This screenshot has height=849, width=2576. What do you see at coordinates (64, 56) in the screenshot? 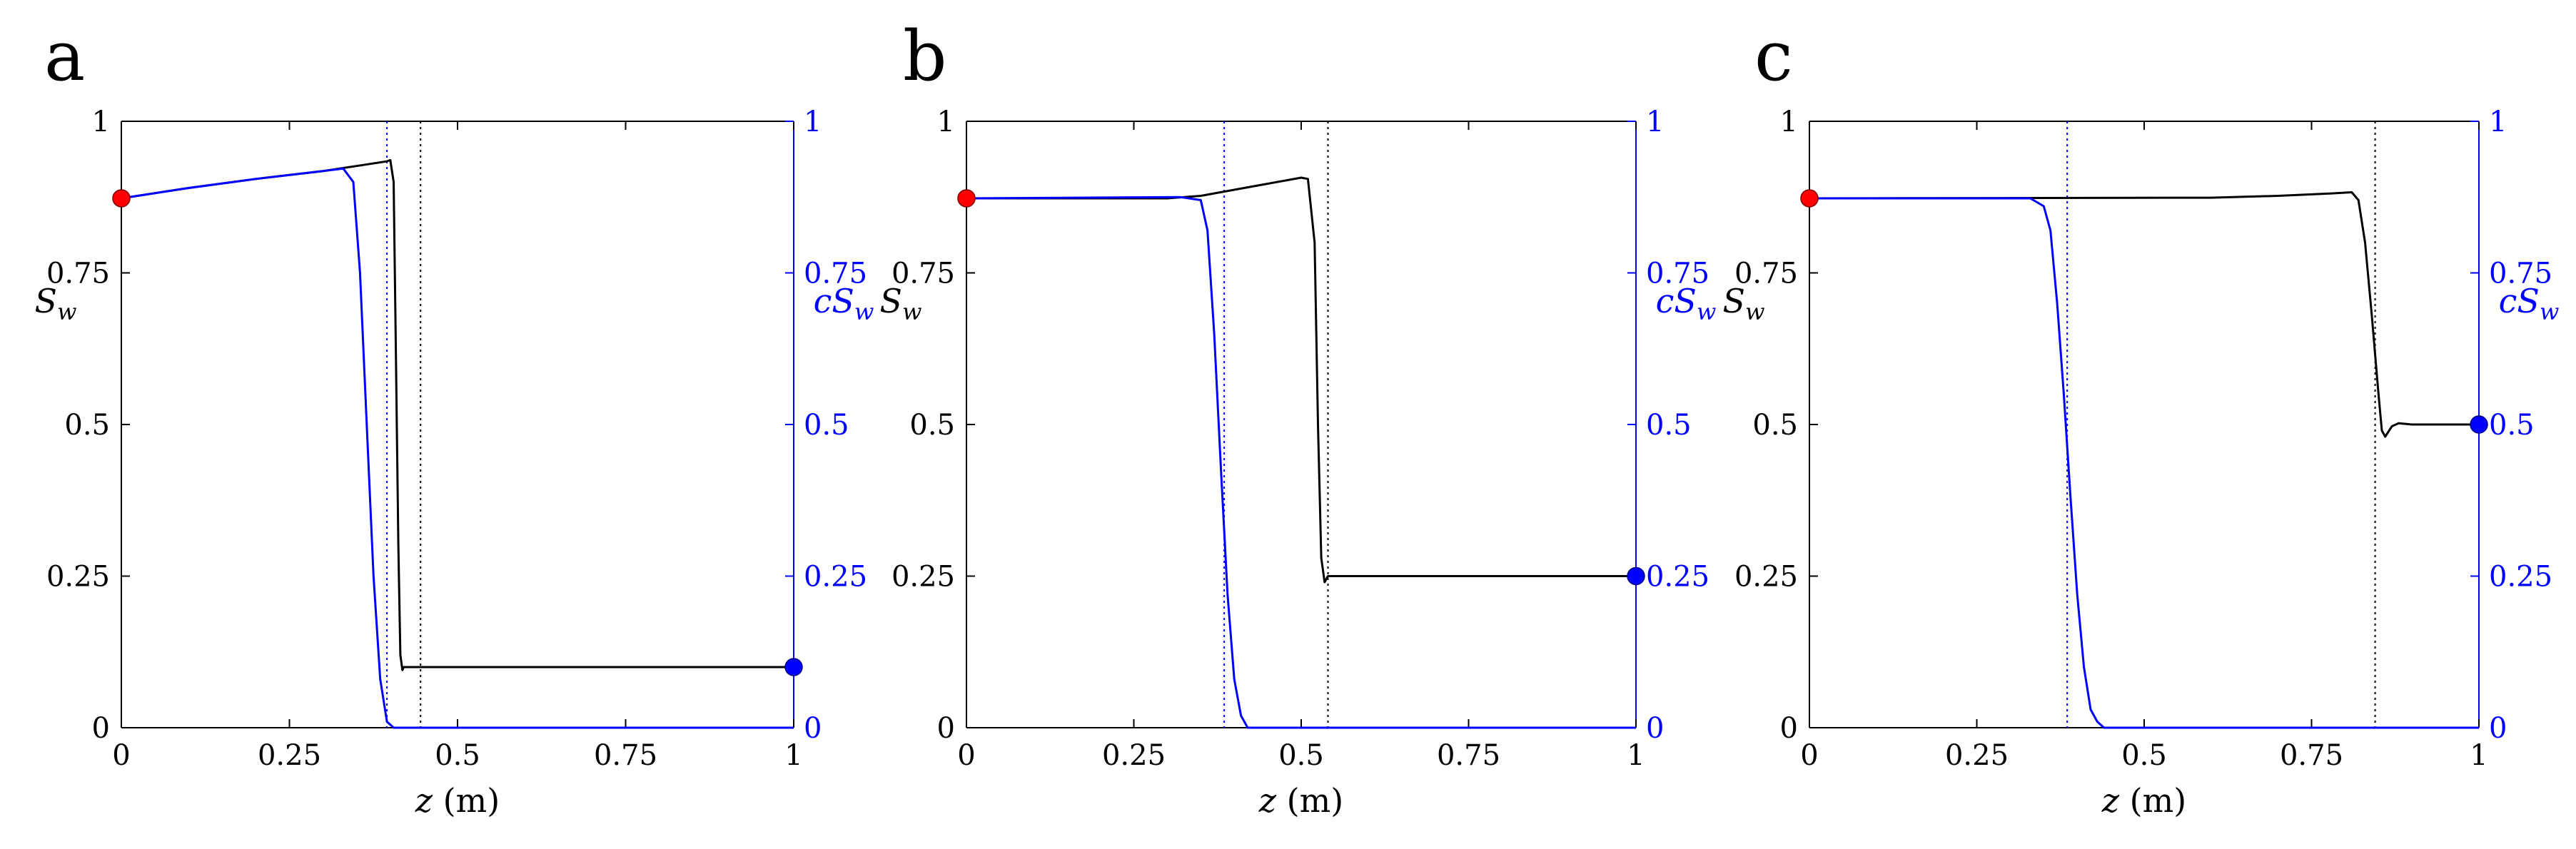
I see `panel-letter: a` at bounding box center [64, 56].